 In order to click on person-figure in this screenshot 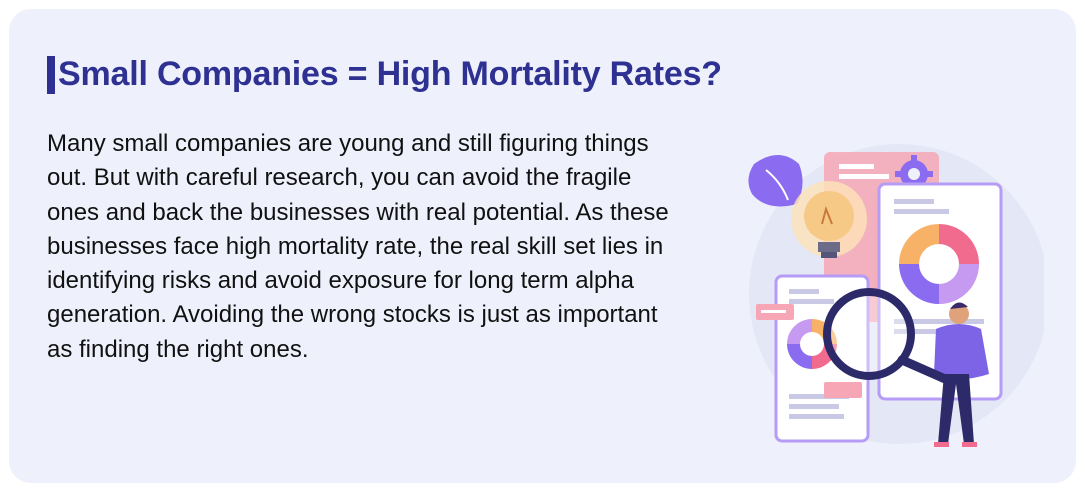, I will do `click(961, 374)`.